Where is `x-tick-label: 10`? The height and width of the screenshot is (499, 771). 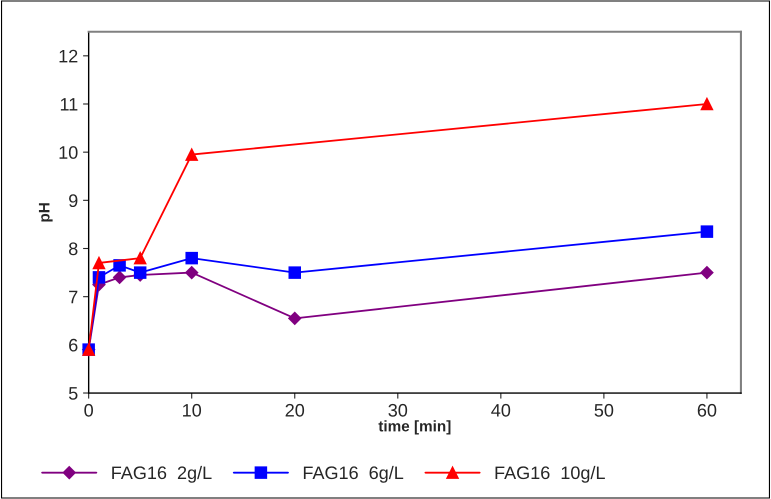
x-tick-label: 10 is located at coordinates (192, 410).